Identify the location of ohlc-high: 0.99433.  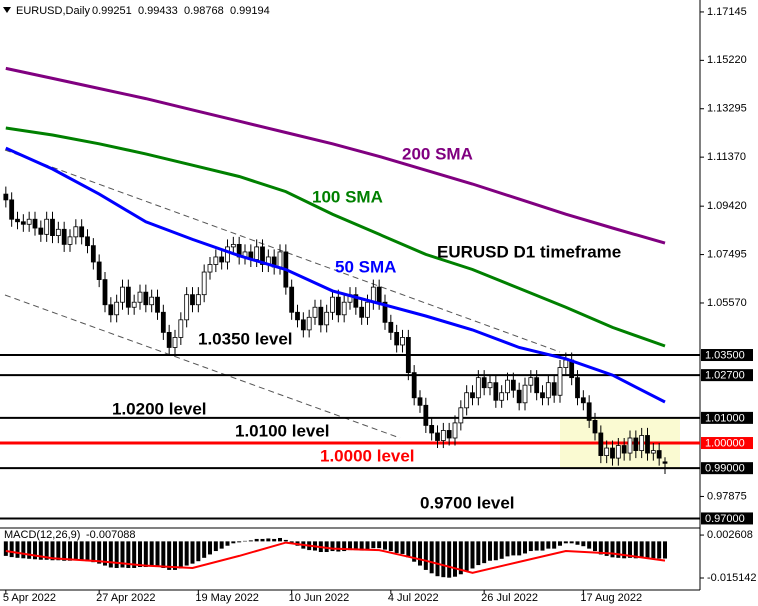
(158, 11).